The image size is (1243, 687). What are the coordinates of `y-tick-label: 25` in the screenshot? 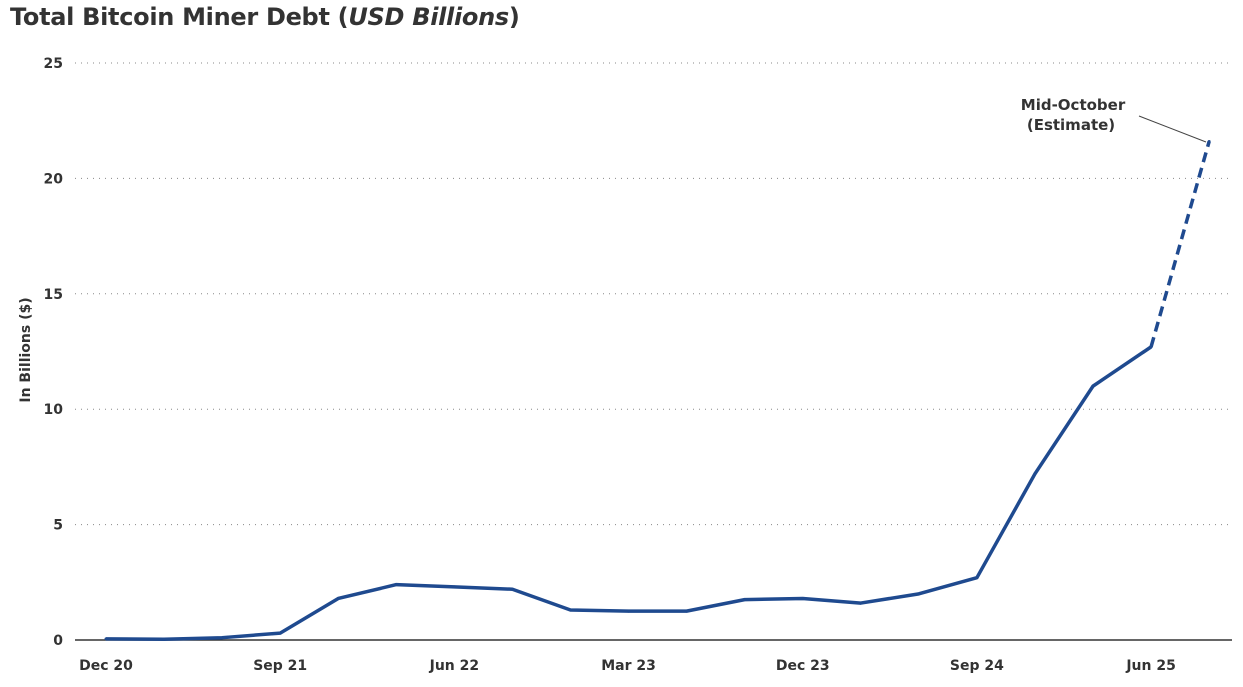 It's located at (53, 64).